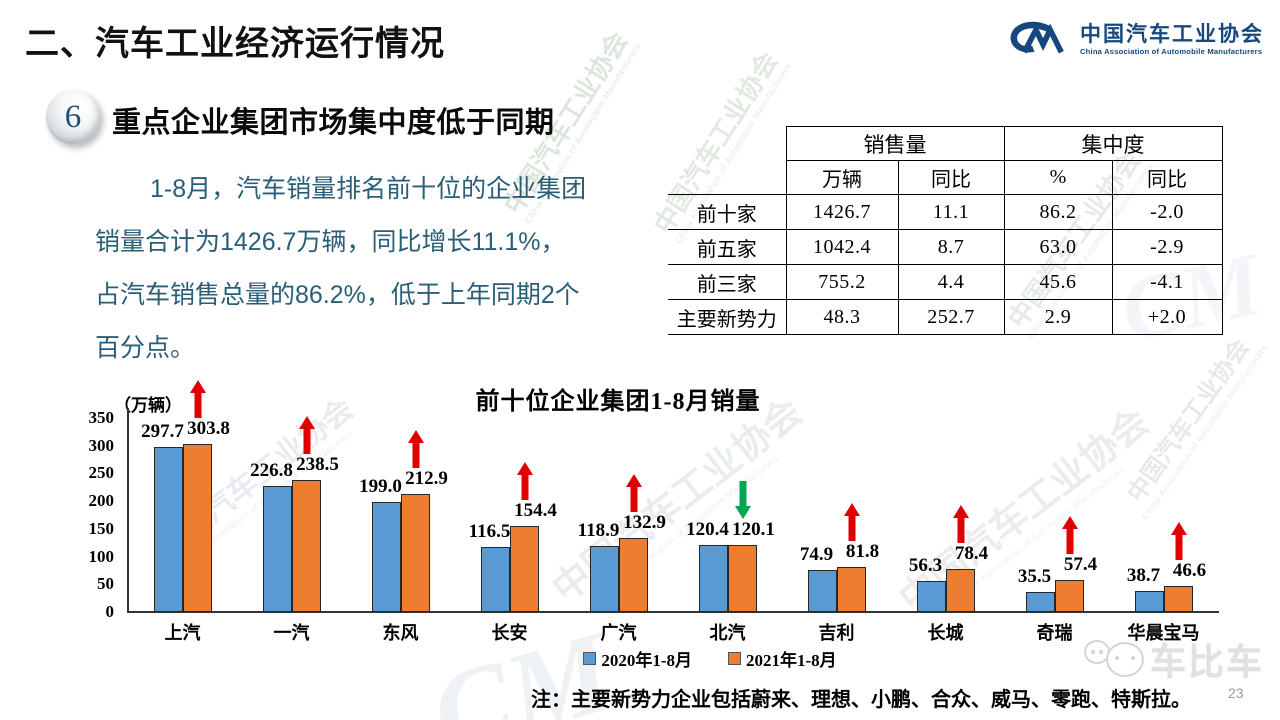 This screenshot has width=1280, height=720. I want to click on category-label-东风: 东风, so click(400, 633).